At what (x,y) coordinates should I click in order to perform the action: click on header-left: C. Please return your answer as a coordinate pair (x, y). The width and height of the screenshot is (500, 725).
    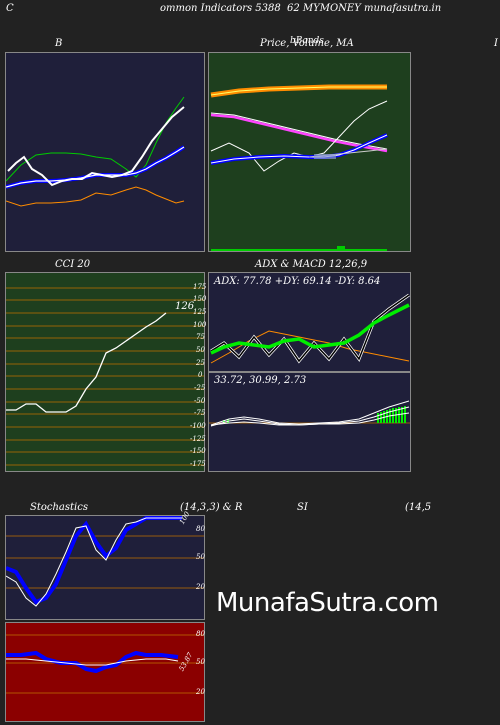
    Looking at the image, I should click on (10, 8).